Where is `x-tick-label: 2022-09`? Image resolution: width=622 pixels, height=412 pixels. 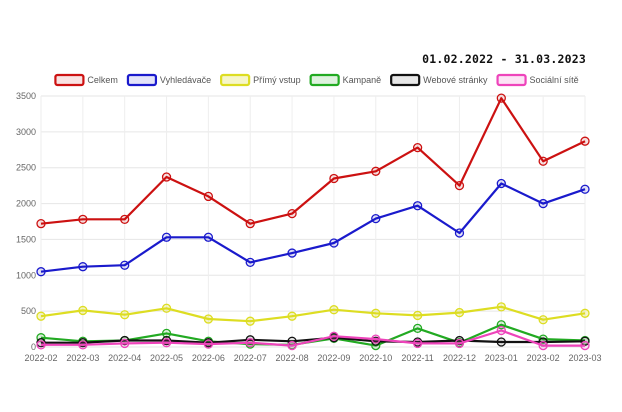 x-tick-label: 2022-09 is located at coordinates (333, 358).